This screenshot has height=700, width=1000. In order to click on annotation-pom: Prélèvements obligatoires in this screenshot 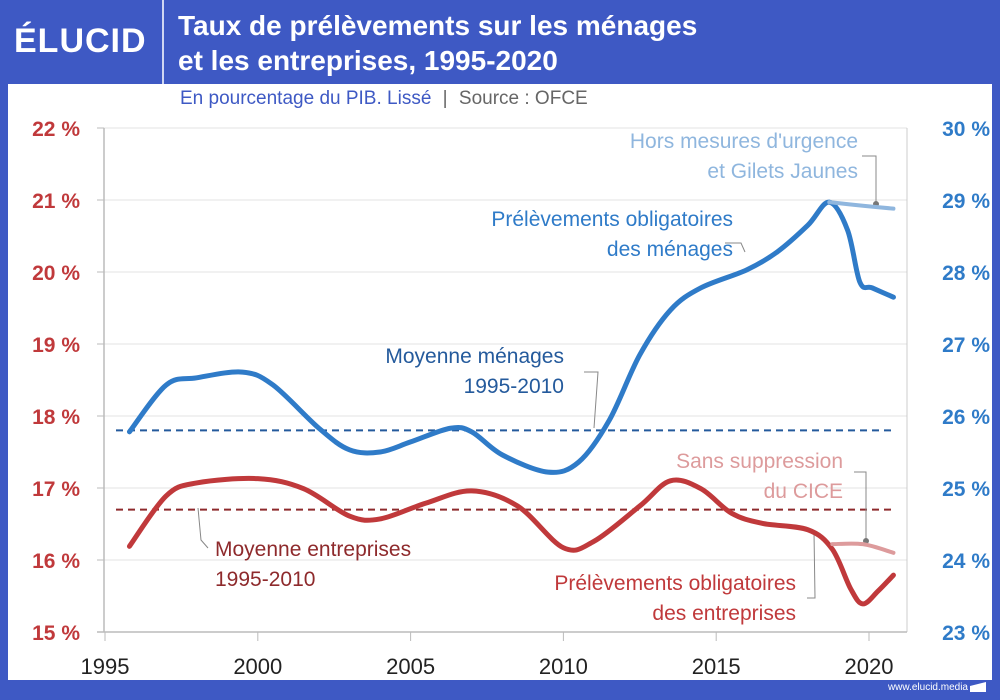, I will do `click(612, 219)`.